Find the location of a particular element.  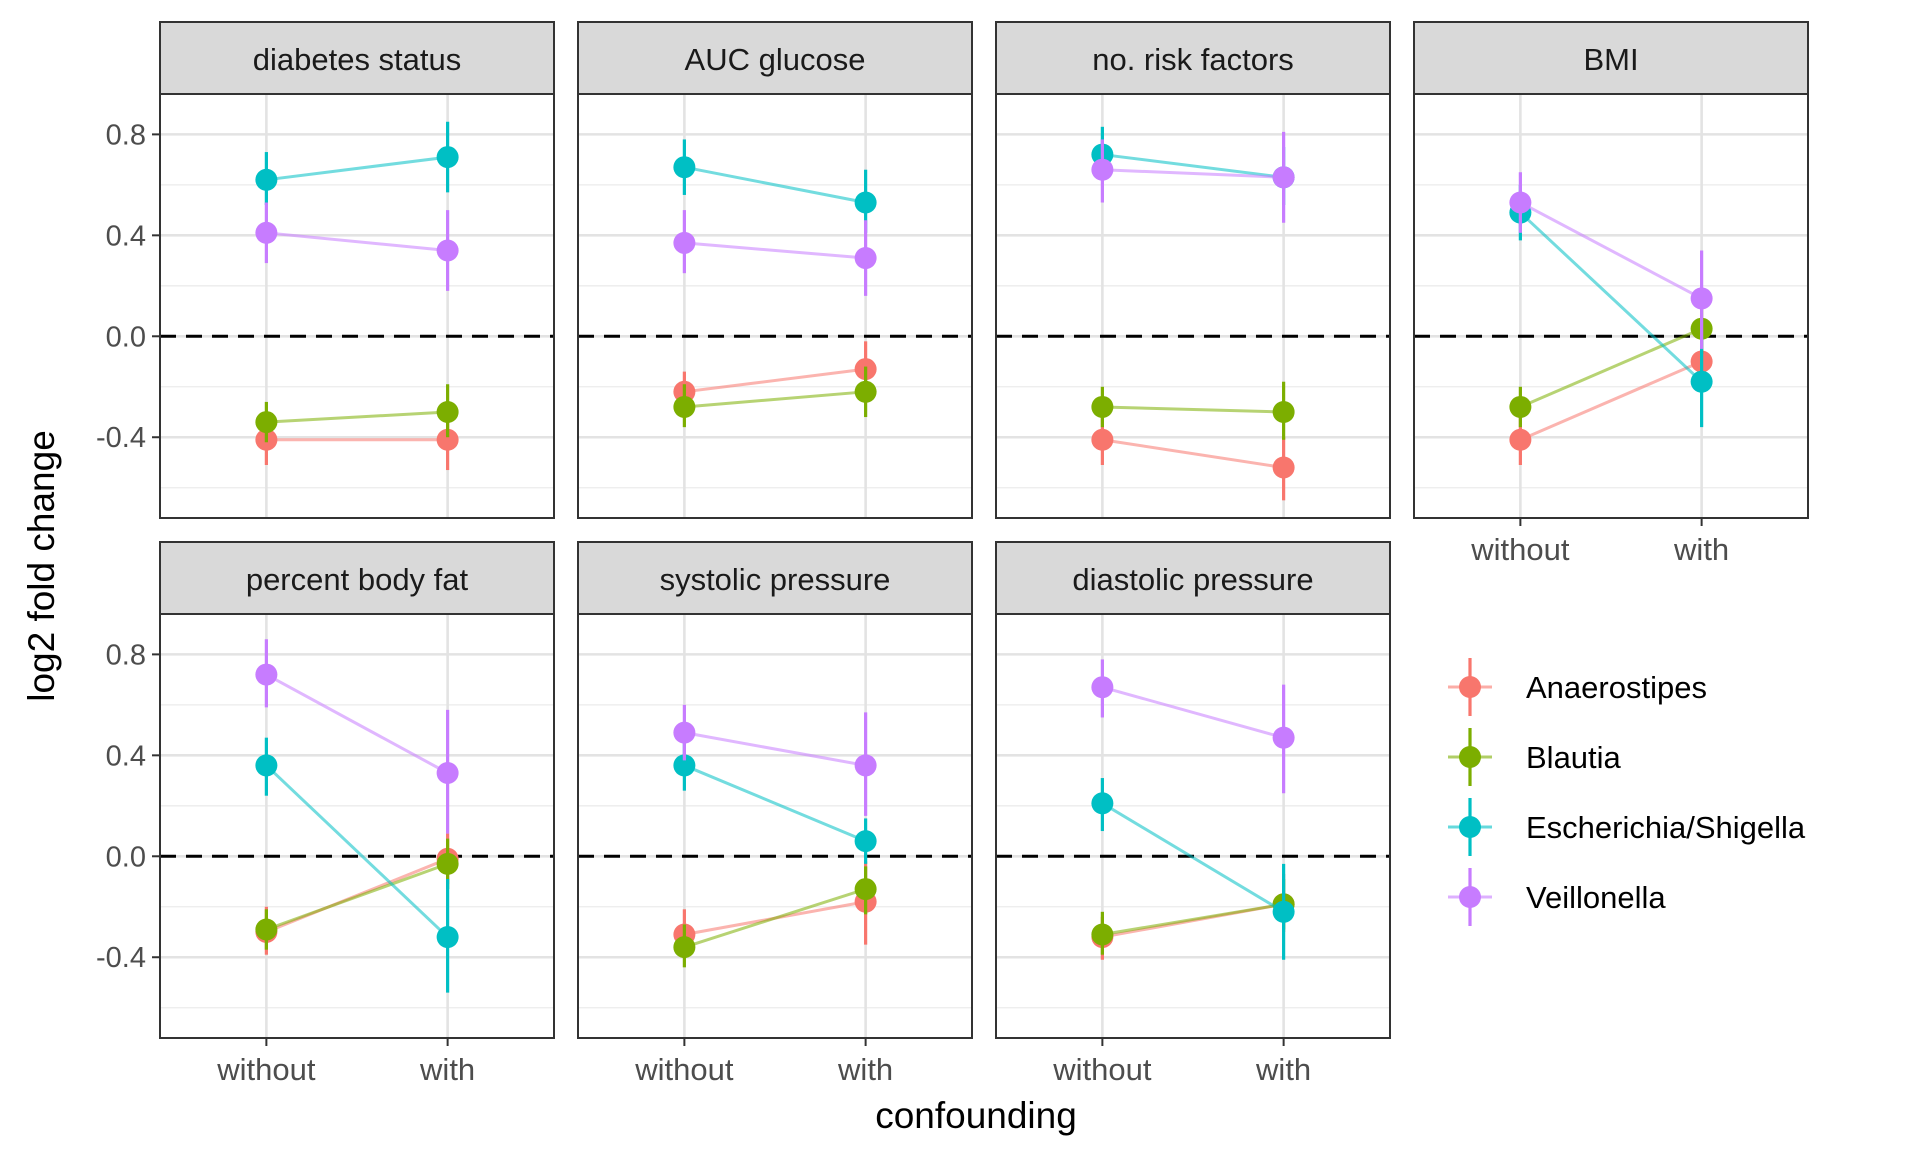

y-axis-title: log2 fold change is located at coordinates (41, 566).